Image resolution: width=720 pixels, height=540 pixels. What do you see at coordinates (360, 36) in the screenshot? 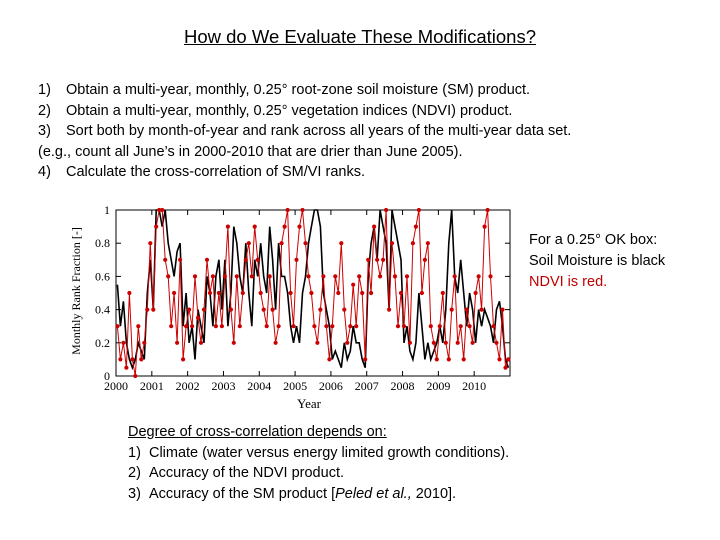
I see `slide-title: How do We Evaluate These Modifications?` at bounding box center [360, 36].